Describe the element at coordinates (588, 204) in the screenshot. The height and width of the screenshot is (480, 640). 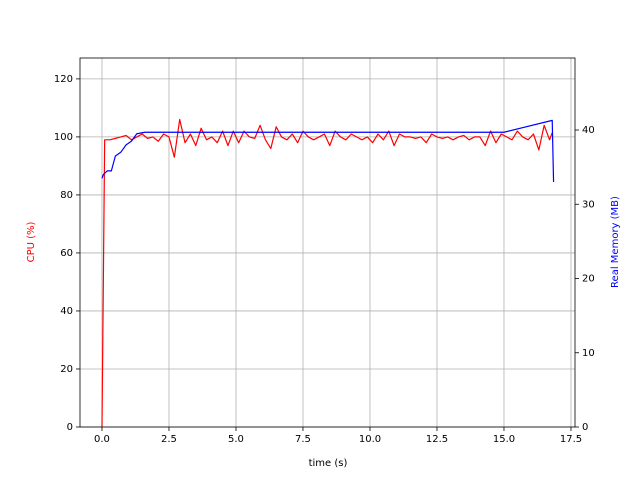
I see `y2-tick-label: 30` at that location.